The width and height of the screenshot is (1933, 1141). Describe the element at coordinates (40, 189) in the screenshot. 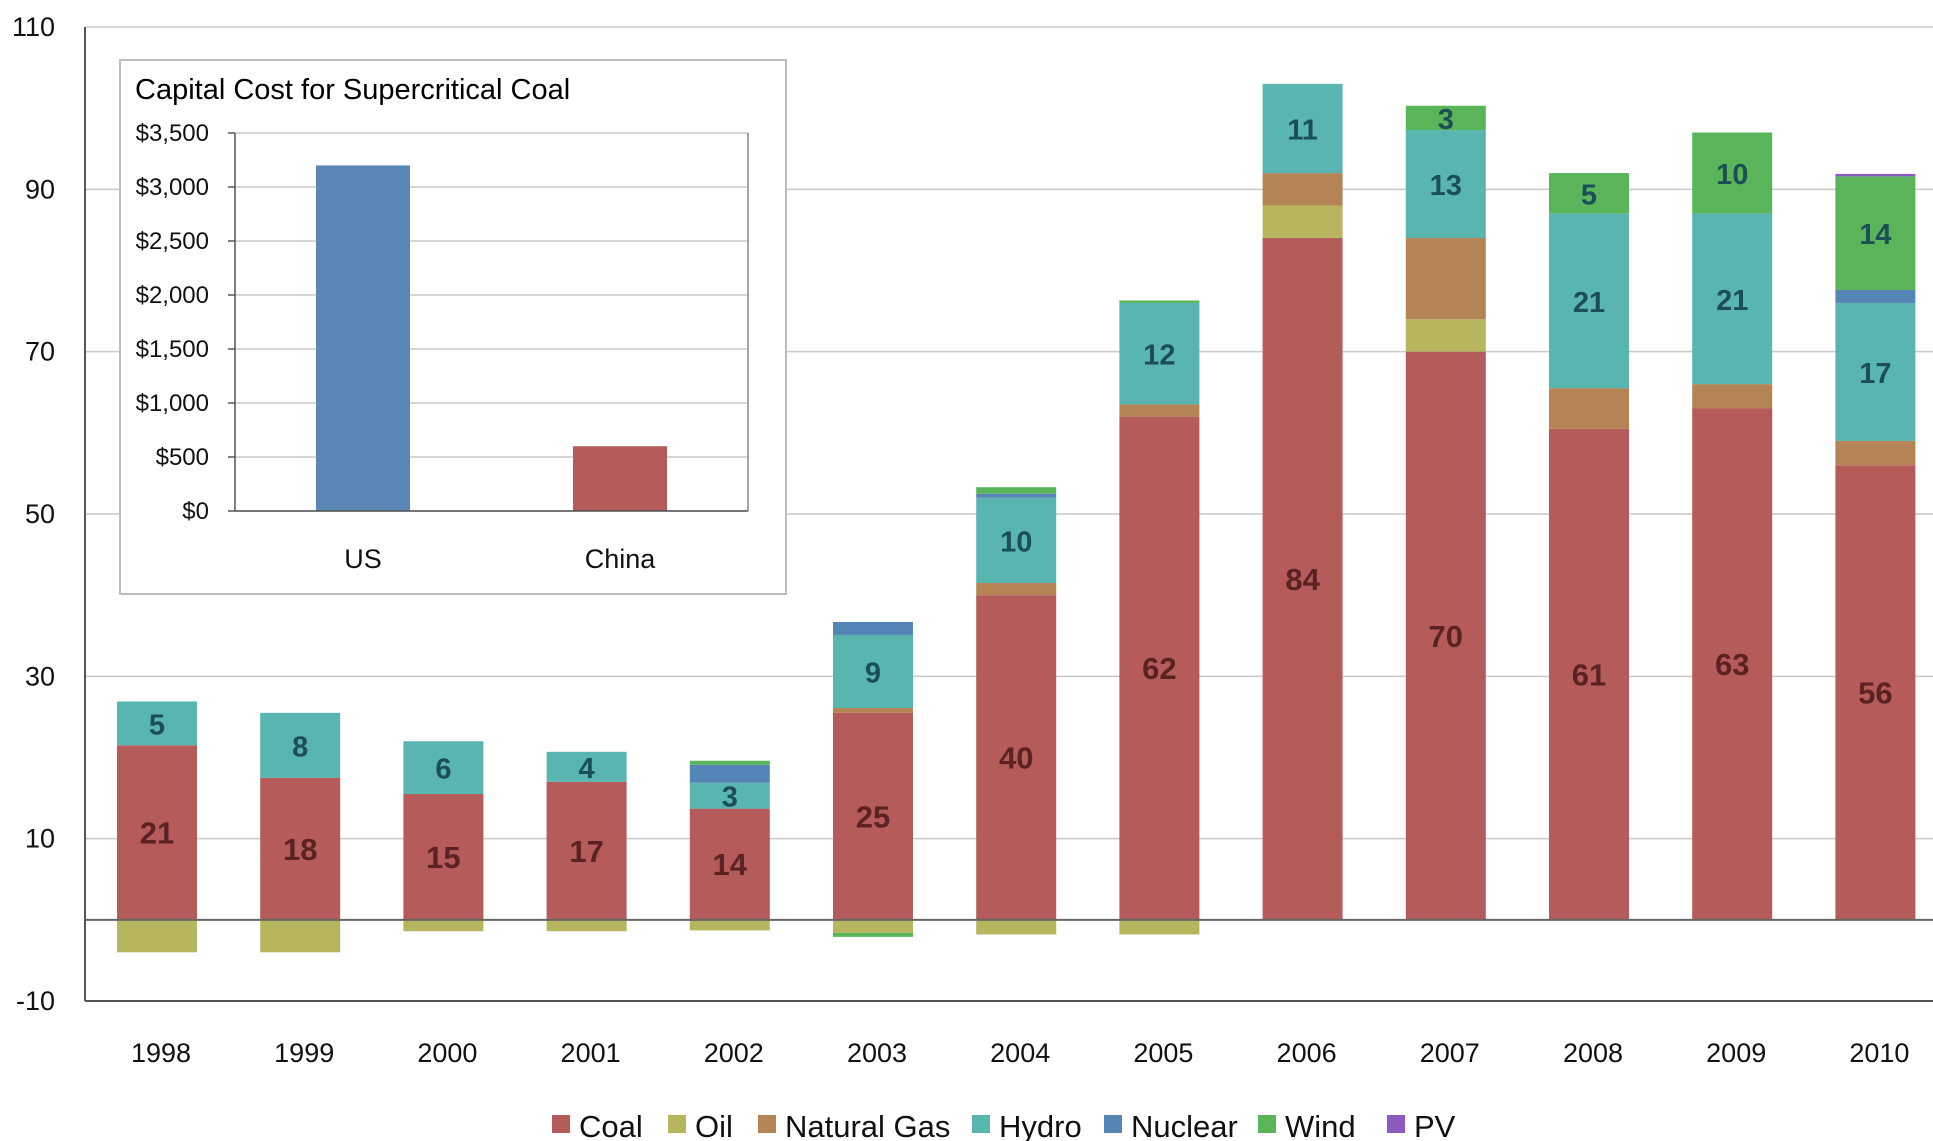

I see `y-tick-label: 90` at that location.